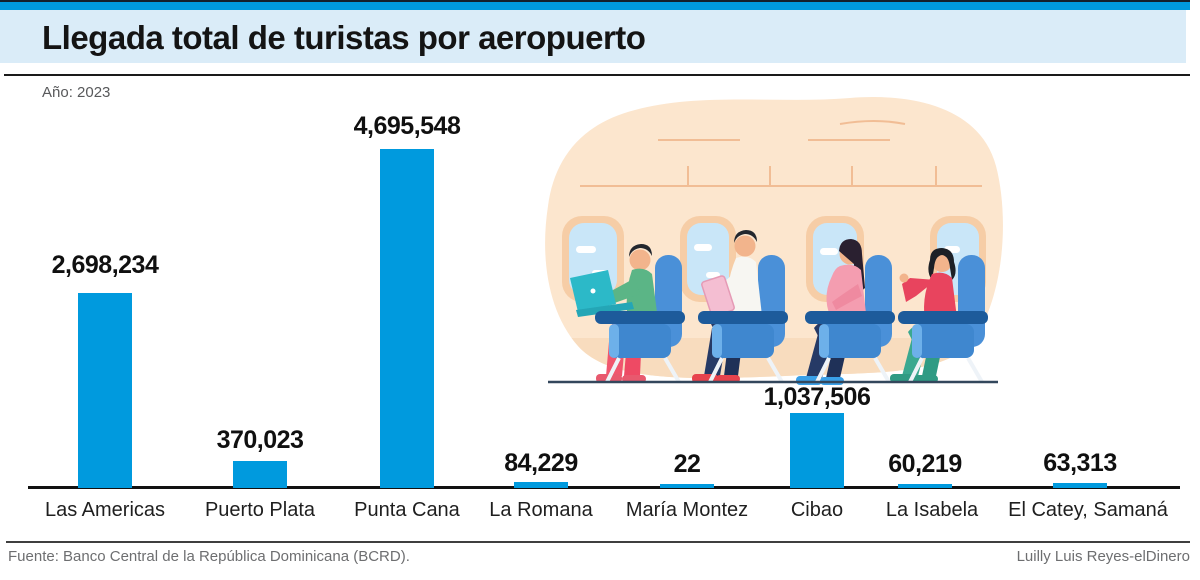 This screenshot has height=580, width=1200. Describe the element at coordinates (817, 397) in the screenshot. I see `value-label-cibao: 1,037,506` at that location.